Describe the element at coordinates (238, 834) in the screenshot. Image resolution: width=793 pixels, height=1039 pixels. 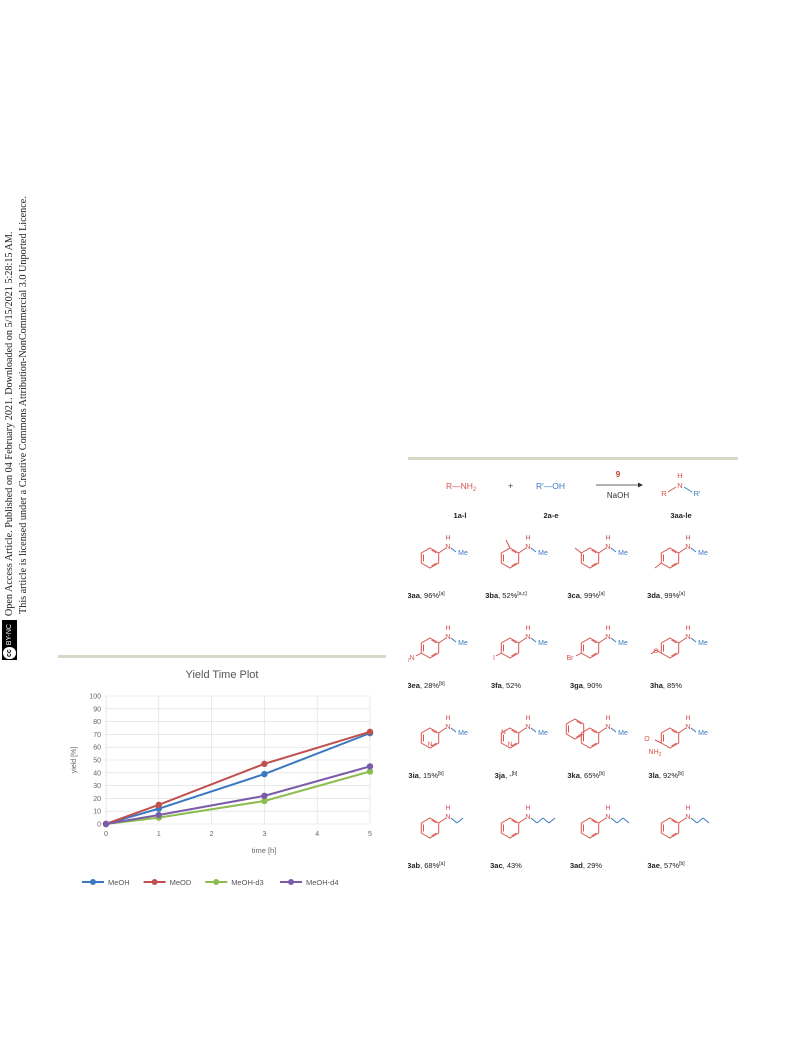
I see `x-axis-ticks: 0 1 2 3 4 5` at that location.